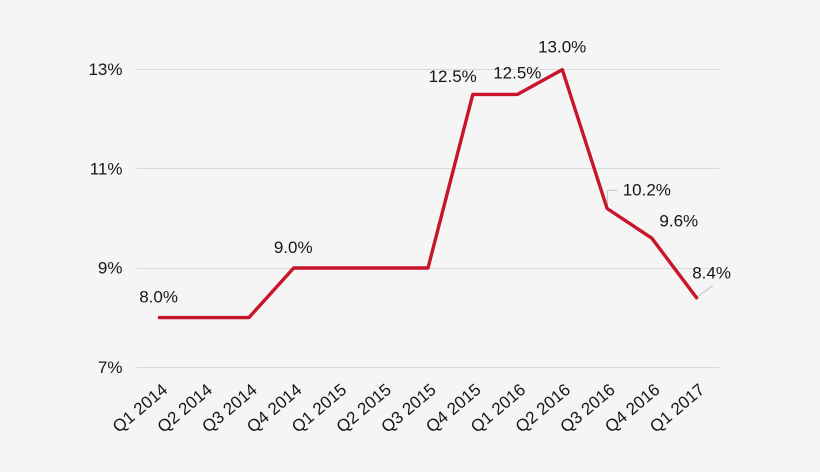 The height and width of the screenshot is (472, 820). What do you see at coordinates (110, 367) in the screenshot?
I see `svg-text: 7%` at bounding box center [110, 367].